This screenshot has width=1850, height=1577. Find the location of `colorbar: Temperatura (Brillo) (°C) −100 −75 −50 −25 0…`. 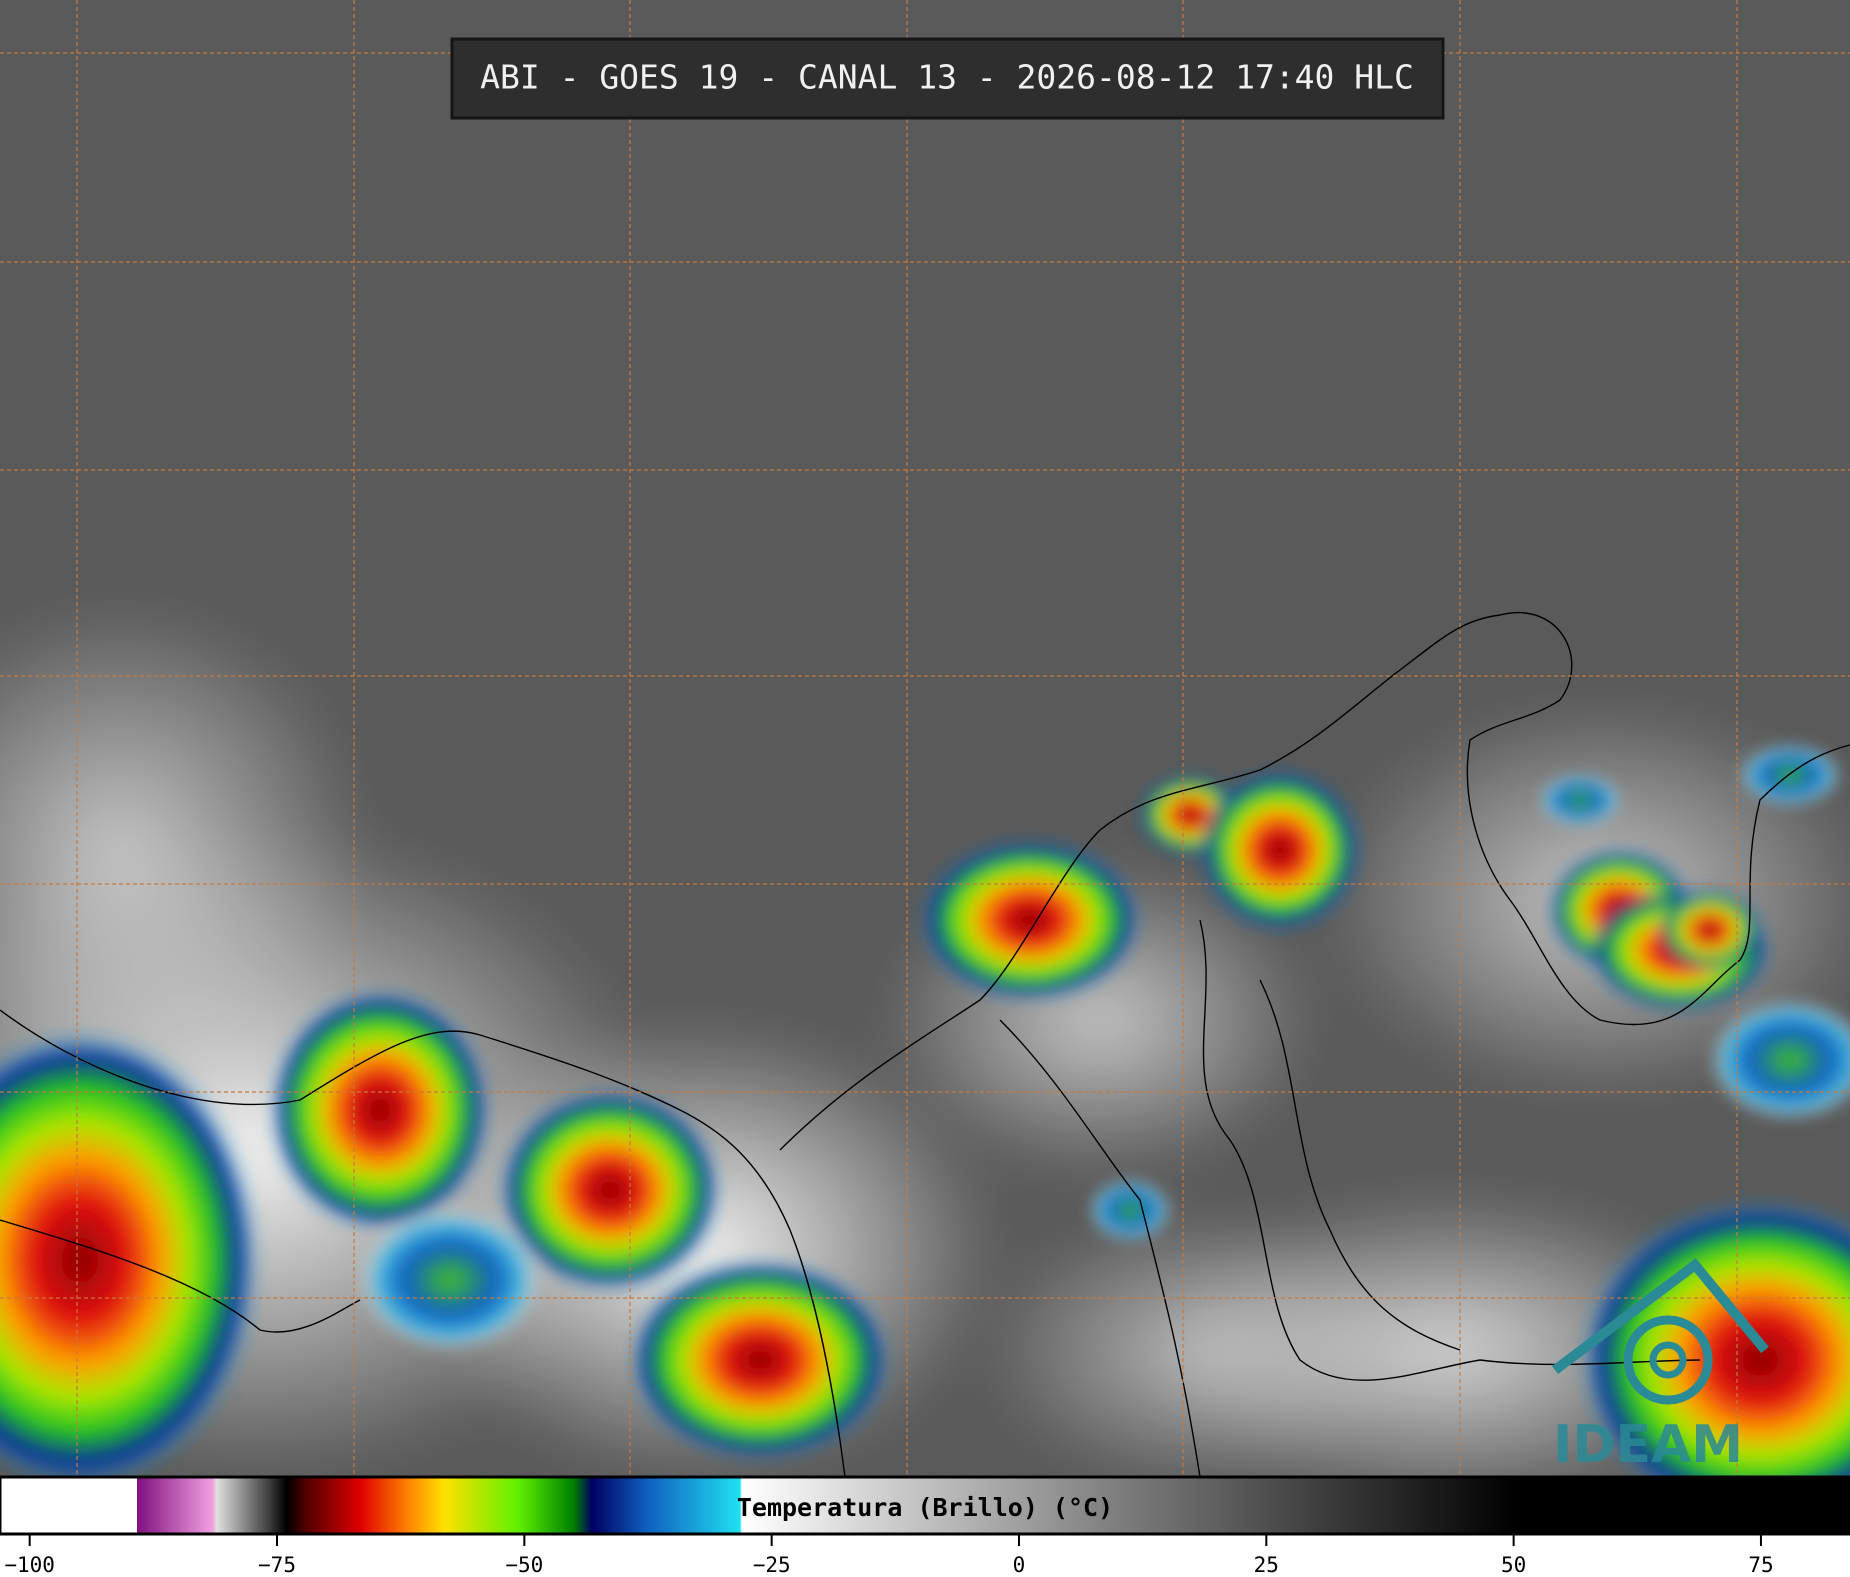

colorbar: Temperatura (Brillo) (°C) −100 −75 −50 −25 0… is located at coordinates (925, 1526).